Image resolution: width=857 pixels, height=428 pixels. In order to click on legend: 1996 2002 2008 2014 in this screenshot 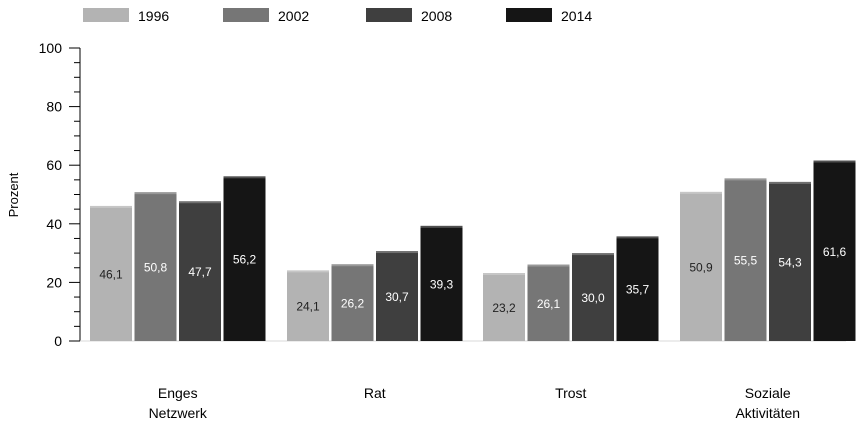, I will do `click(337, 16)`.